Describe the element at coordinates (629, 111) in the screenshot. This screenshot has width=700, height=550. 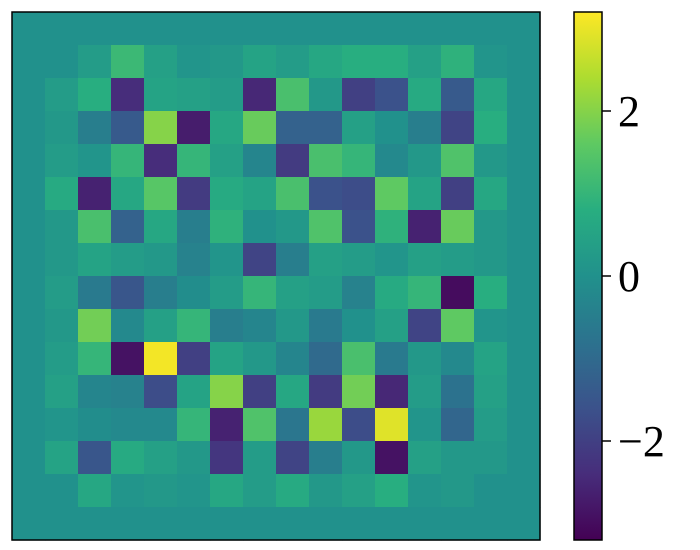
I see `colorbar-tick-label: 2` at that location.